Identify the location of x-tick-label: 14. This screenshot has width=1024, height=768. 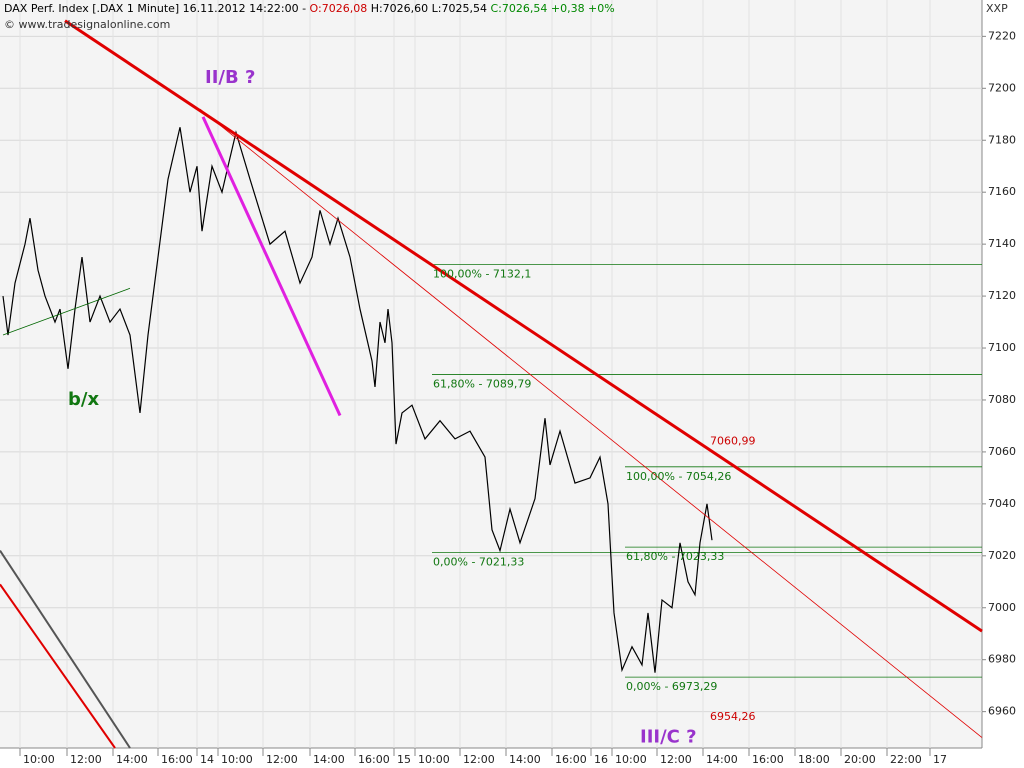
(207, 759).